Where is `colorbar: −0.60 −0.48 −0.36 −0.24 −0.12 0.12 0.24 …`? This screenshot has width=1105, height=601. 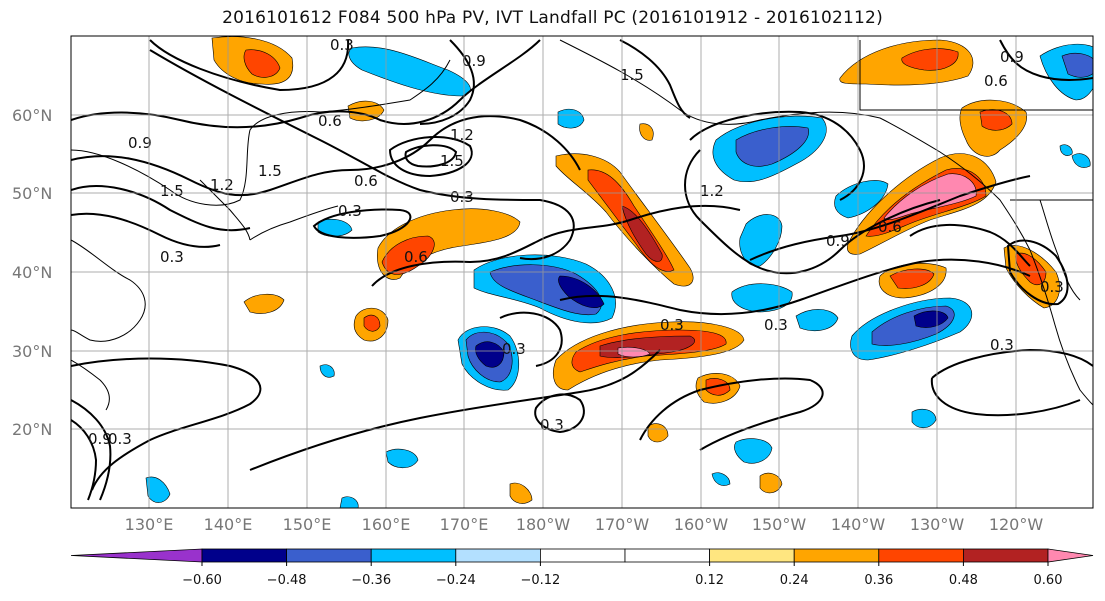 colorbar: −0.60 −0.48 −0.36 −0.24 −0.12 0.12 0.24 … is located at coordinates (582, 568).